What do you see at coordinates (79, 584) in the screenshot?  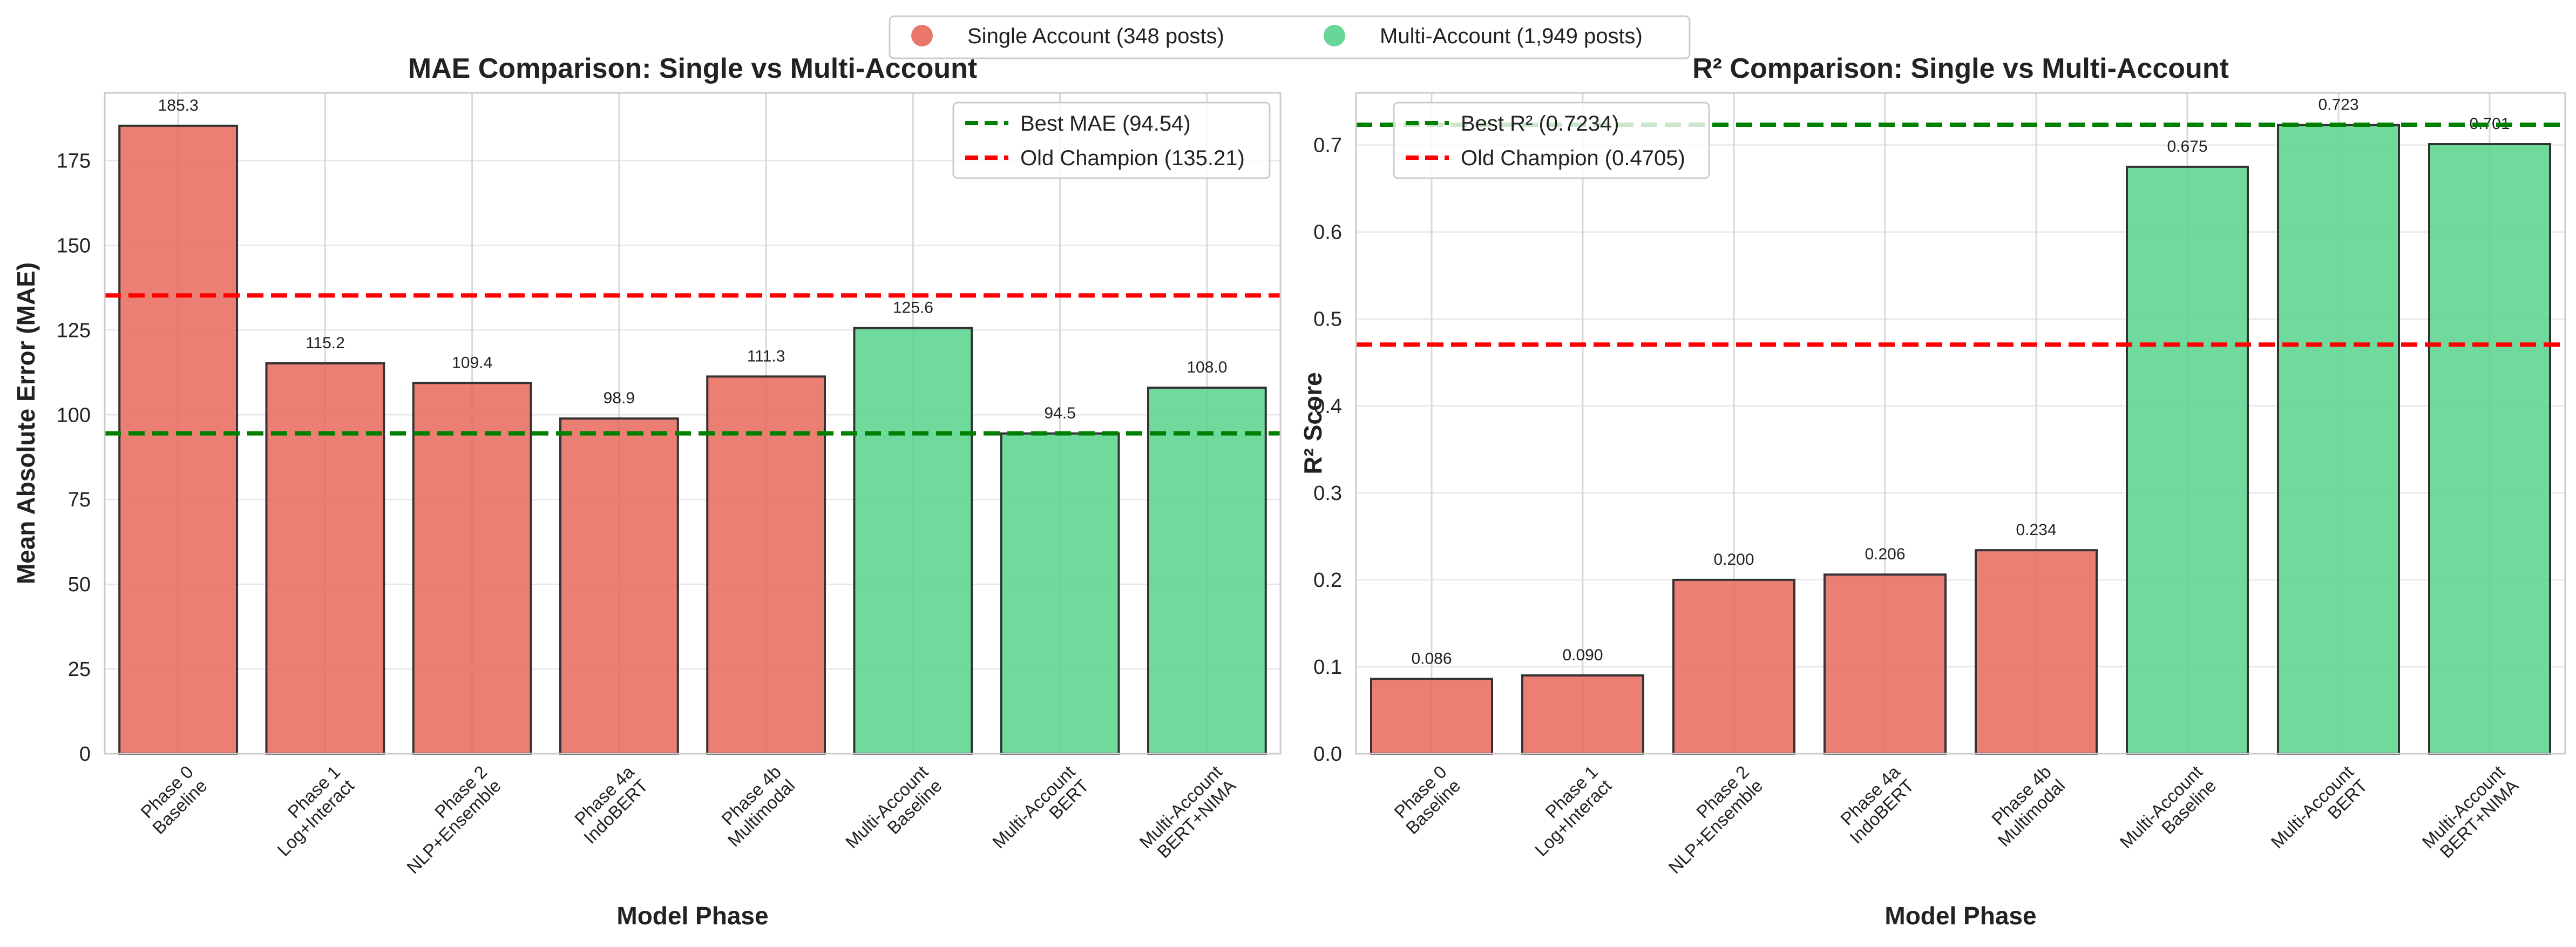 I see `y-tick-label: 50` at bounding box center [79, 584].